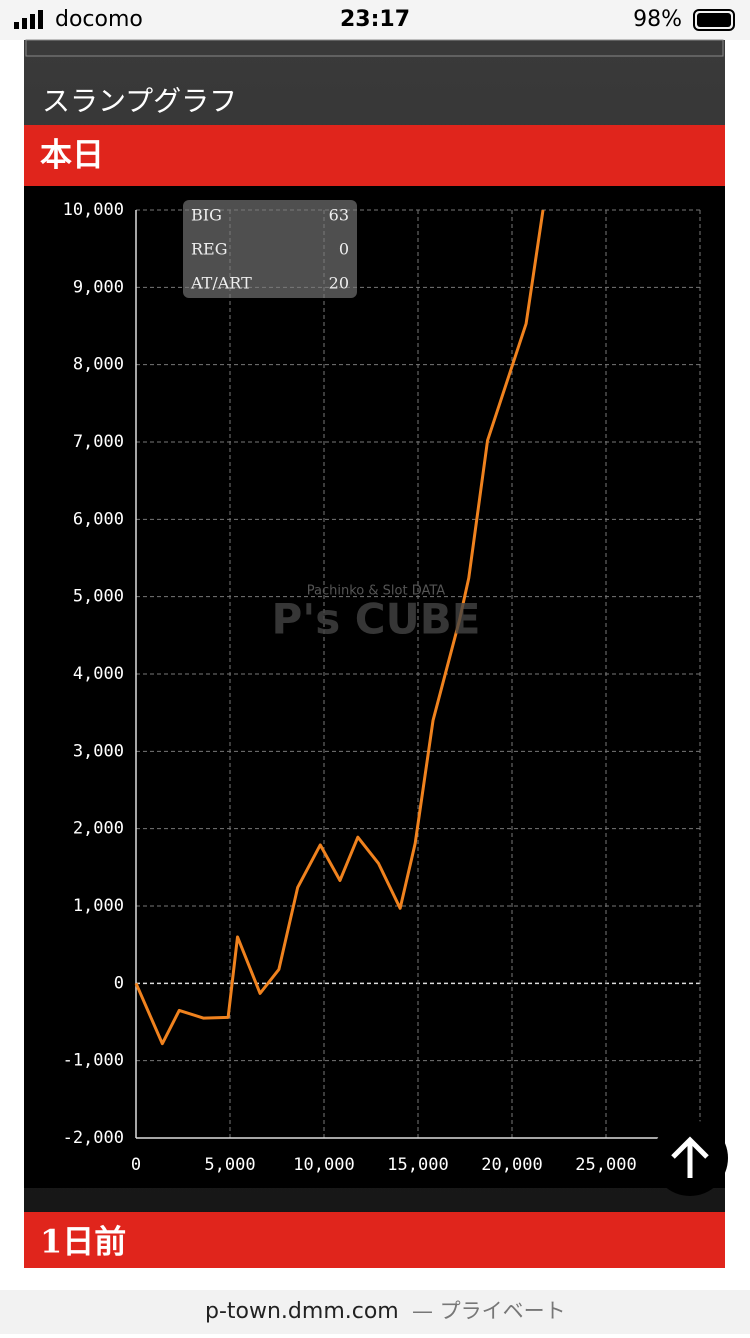  What do you see at coordinates (99, 19) in the screenshot?
I see `carrier: docomo` at bounding box center [99, 19].